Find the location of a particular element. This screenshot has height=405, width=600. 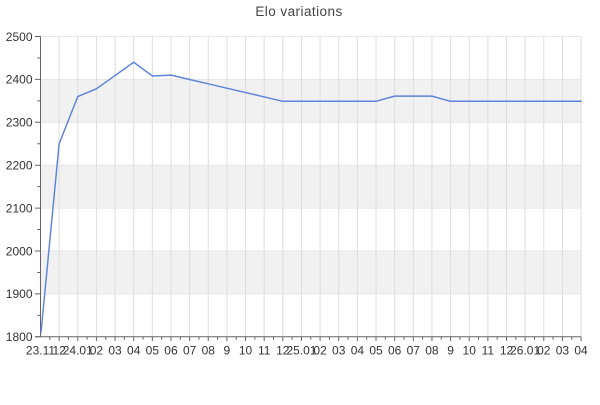

svg-text: 1900 is located at coordinates (19, 294).